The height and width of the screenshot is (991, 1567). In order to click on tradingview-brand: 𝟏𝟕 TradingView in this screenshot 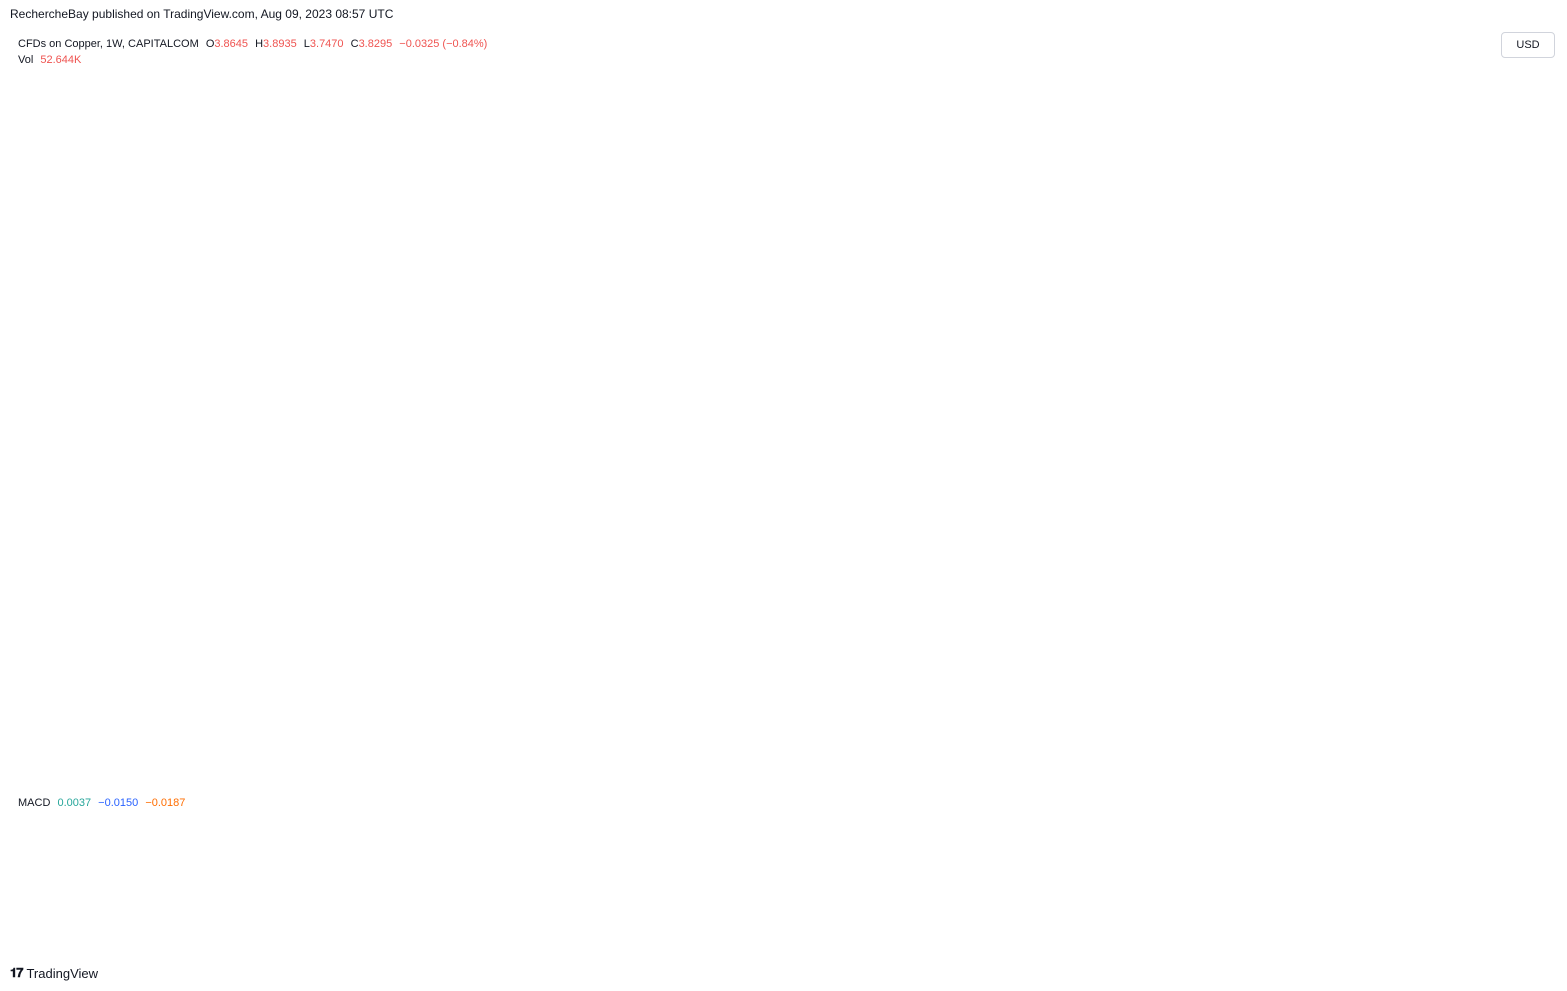, I will do `click(54, 973)`.